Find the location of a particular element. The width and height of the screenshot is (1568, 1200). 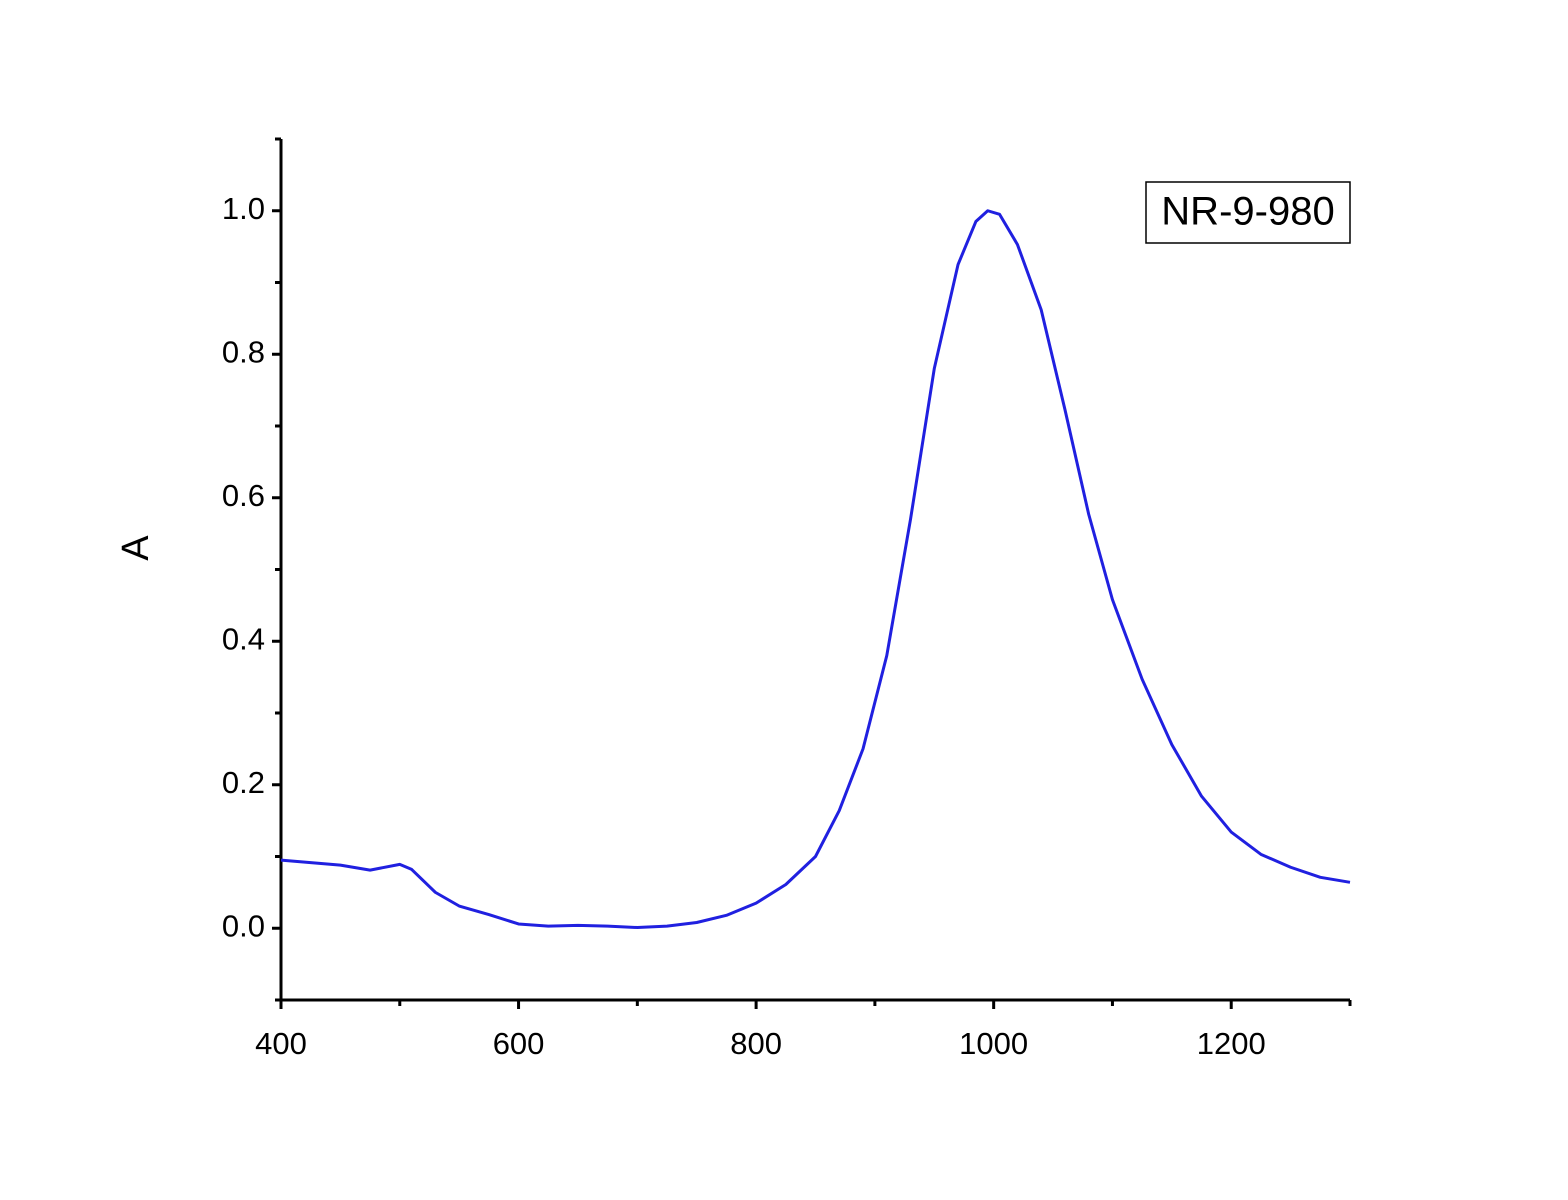

y-tick-label: 0.4 is located at coordinates (243, 638).